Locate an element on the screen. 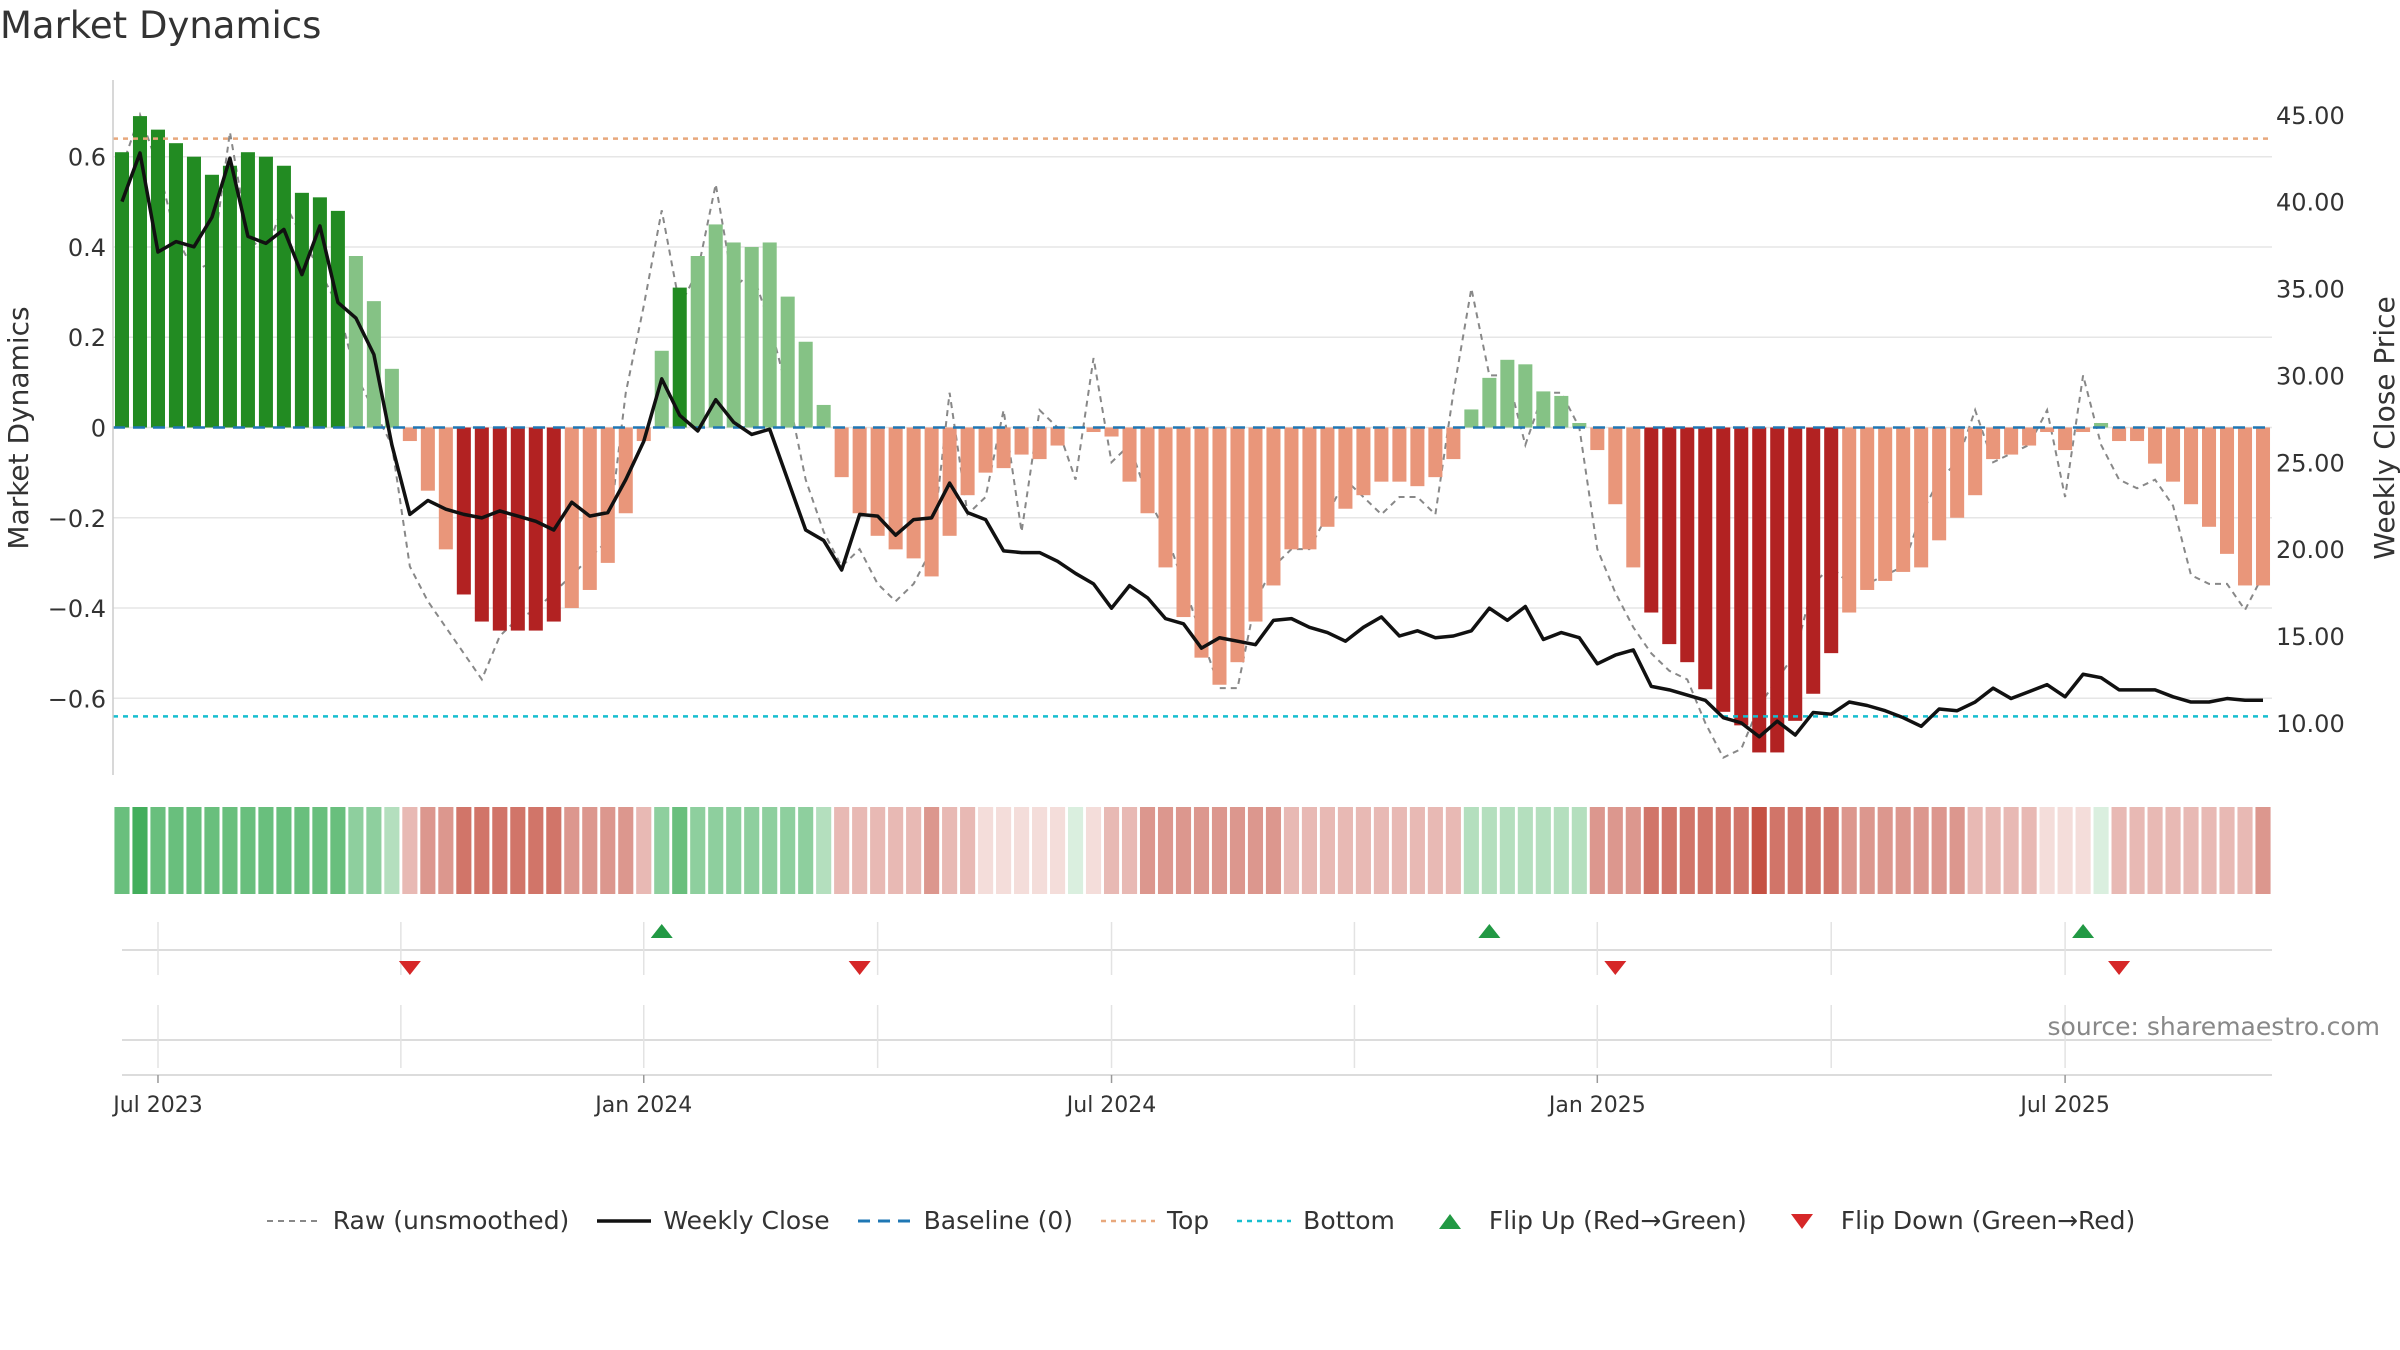 This screenshot has height=1350, width=2400. x-tick-label: Jan 2024 is located at coordinates (642, 1105).